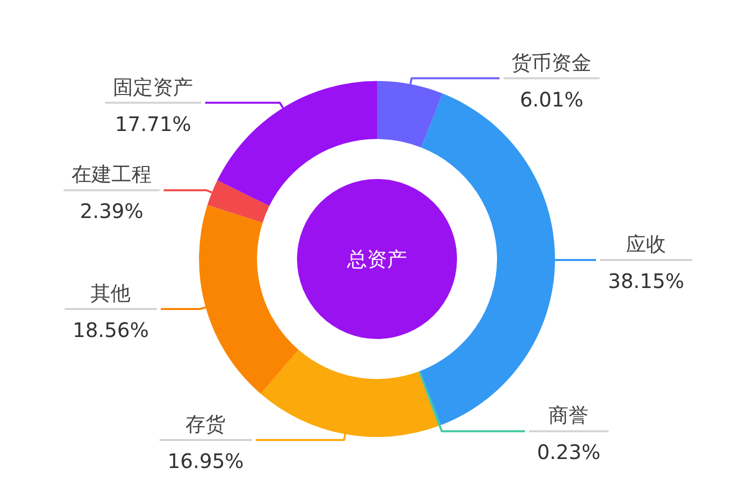 This screenshot has width=742, height=496. What do you see at coordinates (112, 211) in the screenshot?
I see `data-label: 2.39%` at bounding box center [112, 211].